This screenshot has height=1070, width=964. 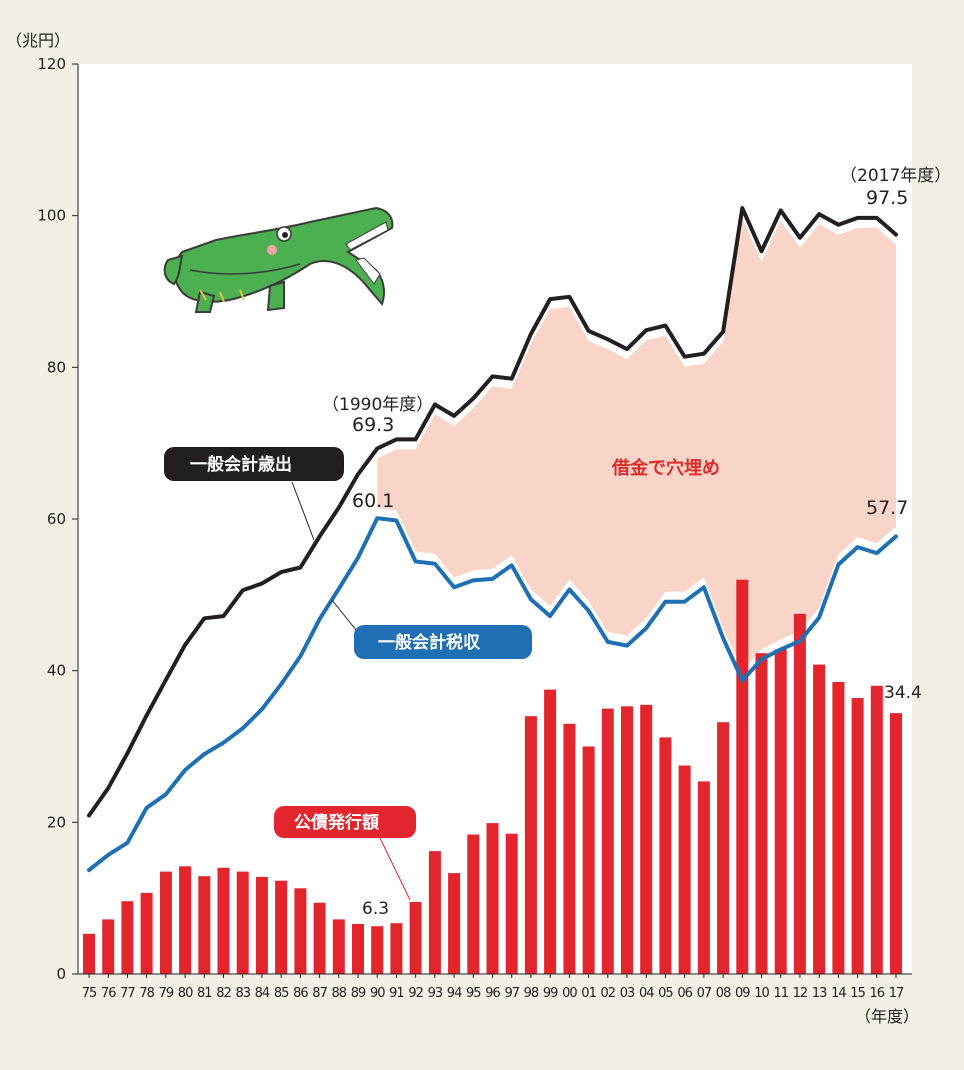 I want to click on annotation-bond-2017-value: 34.4, so click(x=903, y=693).